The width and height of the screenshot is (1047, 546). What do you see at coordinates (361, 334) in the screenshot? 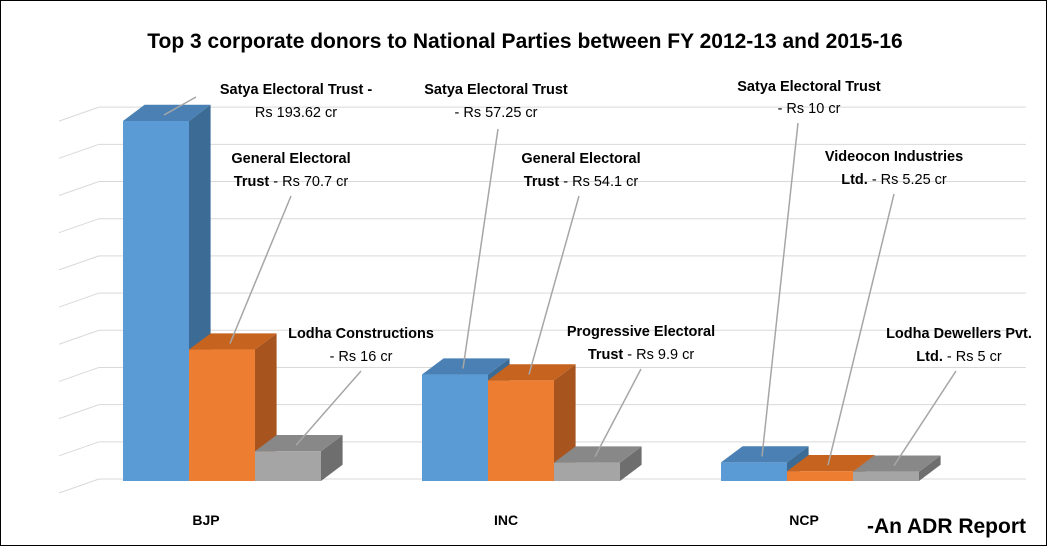
I see `data-label-bjp-2-line1: Lodha Constructions` at bounding box center [361, 334].